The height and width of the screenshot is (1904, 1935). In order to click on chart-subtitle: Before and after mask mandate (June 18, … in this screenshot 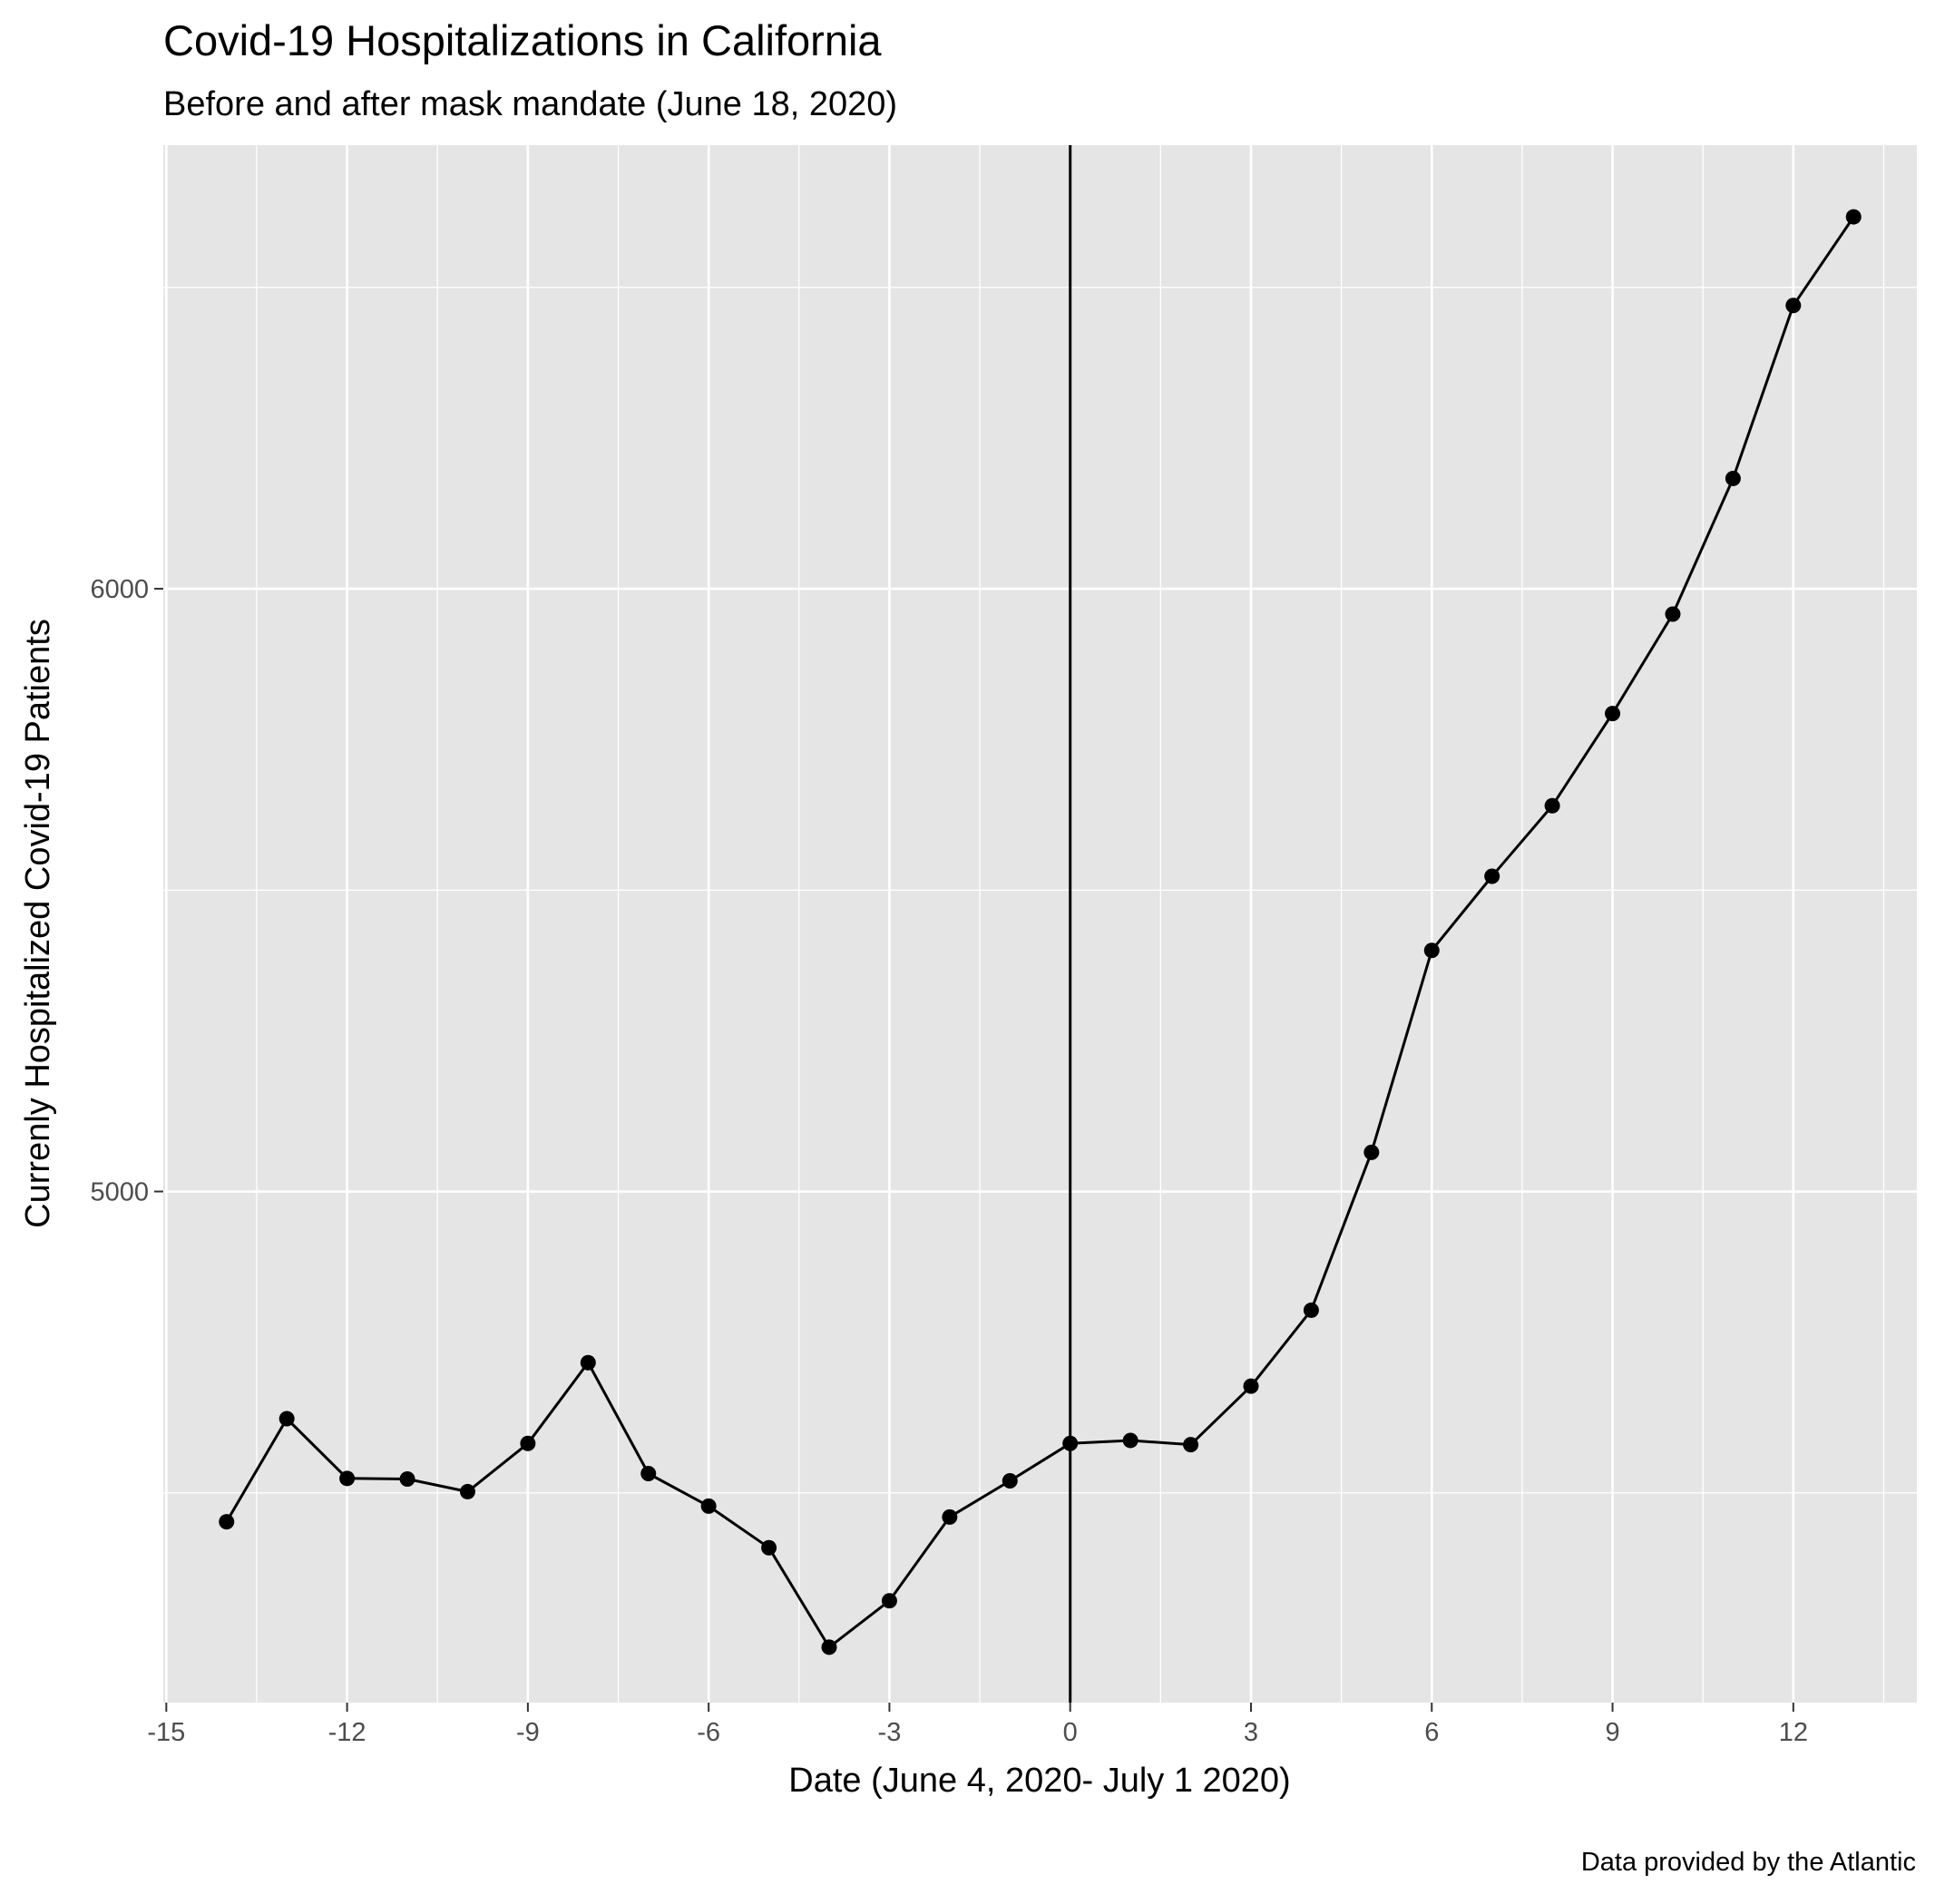, I will do `click(530, 104)`.